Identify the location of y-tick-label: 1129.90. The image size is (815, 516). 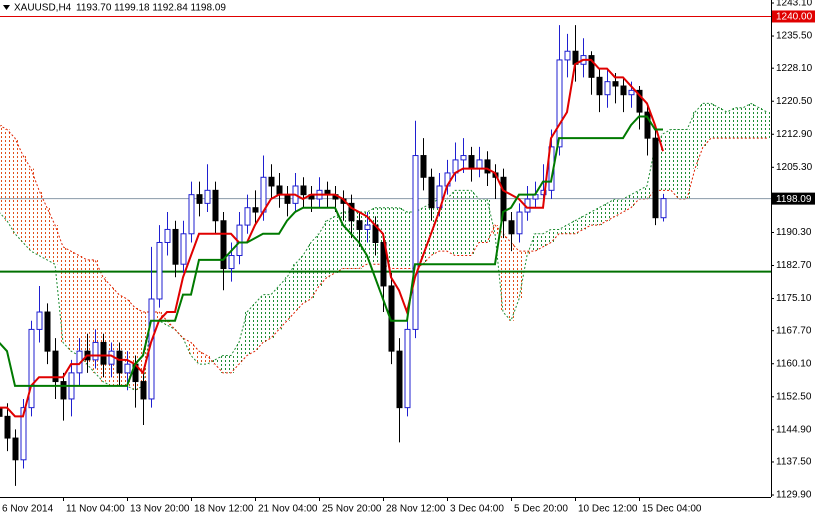
(794, 495).